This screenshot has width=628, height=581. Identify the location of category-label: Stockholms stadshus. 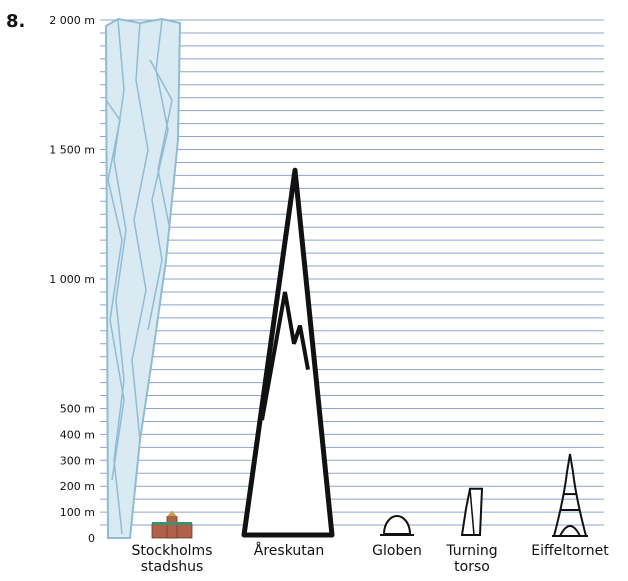
(171, 559).